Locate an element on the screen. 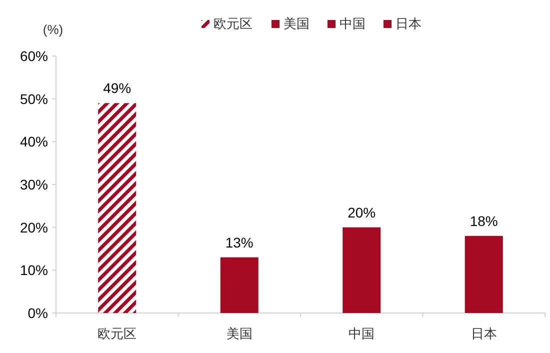 The height and width of the screenshot is (353, 550). legend-label: 中国 is located at coordinates (353, 23).